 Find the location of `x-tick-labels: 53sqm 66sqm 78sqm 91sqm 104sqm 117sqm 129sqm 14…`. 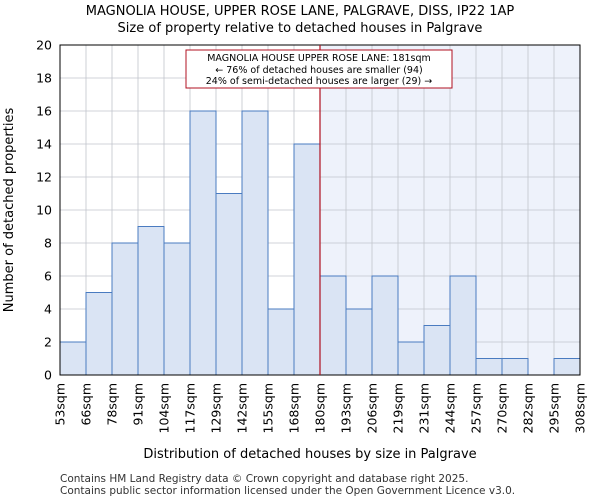

x-tick-labels: 53sqm 66sqm 78sqm 91sqm 104sqm 117sqm 129sqm 14… is located at coordinates (320, 408).